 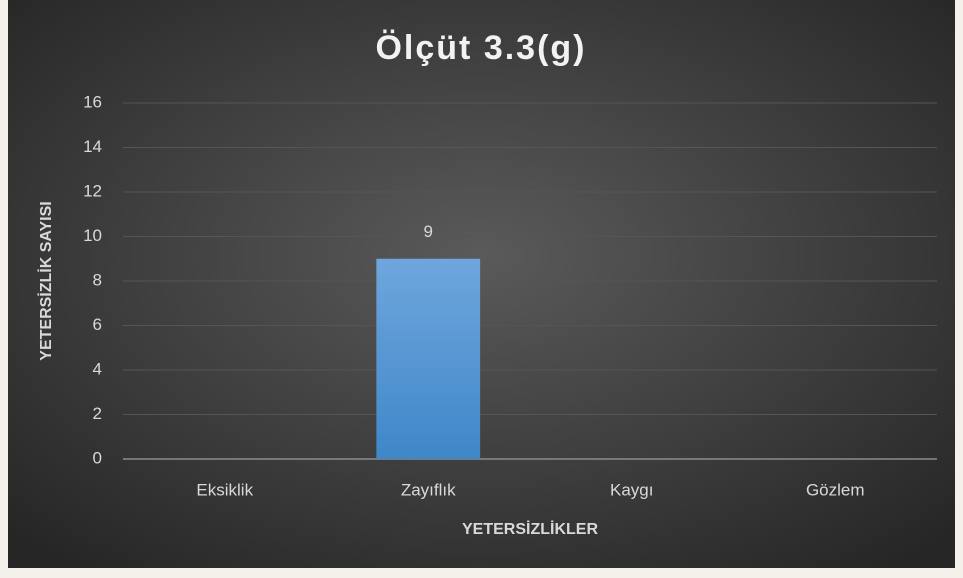 I want to click on chart-title: Ölçüt 3.3(g), so click(x=480, y=48).